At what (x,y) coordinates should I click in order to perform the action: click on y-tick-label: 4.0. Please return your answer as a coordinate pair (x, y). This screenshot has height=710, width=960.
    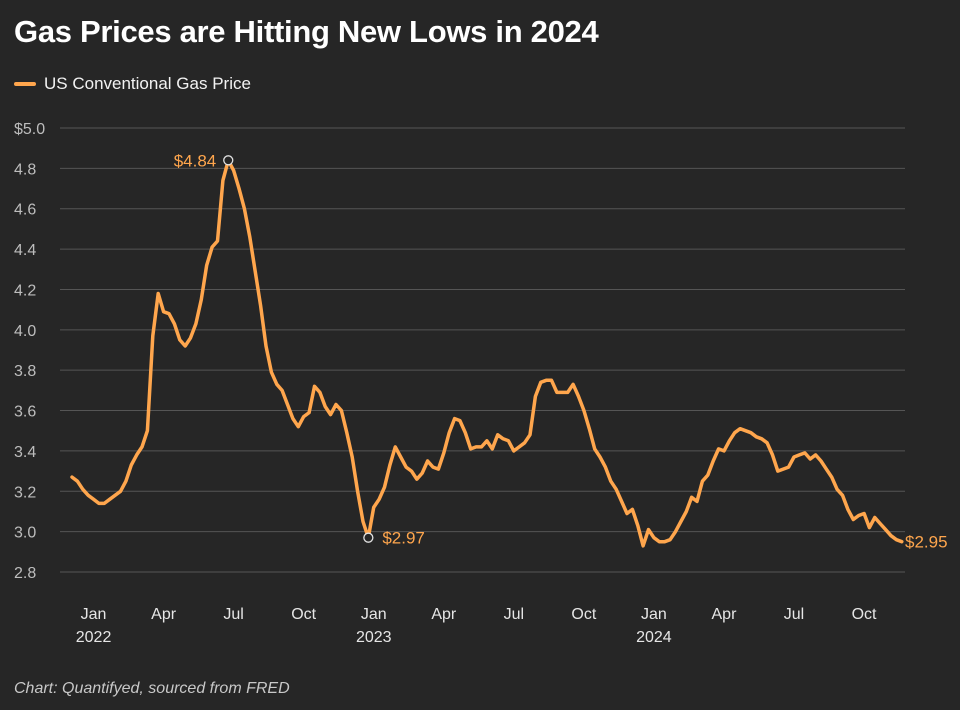
    Looking at the image, I should click on (25, 331).